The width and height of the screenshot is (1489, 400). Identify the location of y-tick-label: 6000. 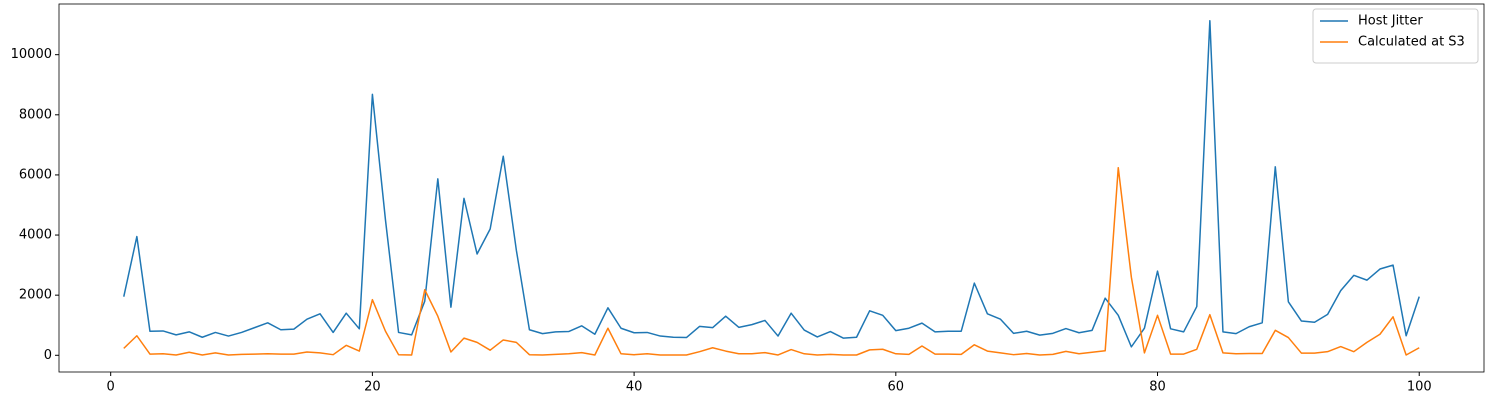
(35, 174).